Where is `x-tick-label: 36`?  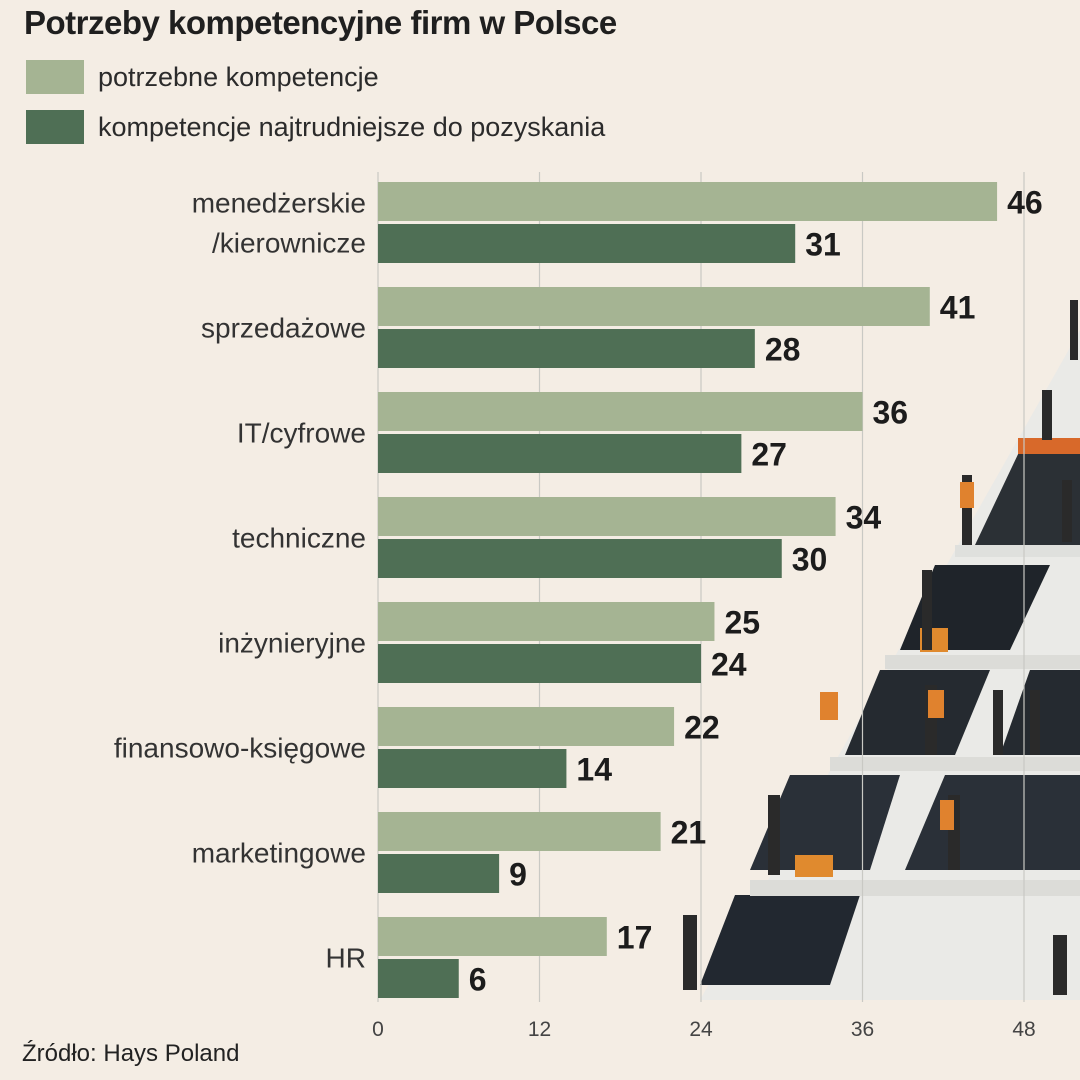 x-tick-label: 36 is located at coordinates (862, 1029).